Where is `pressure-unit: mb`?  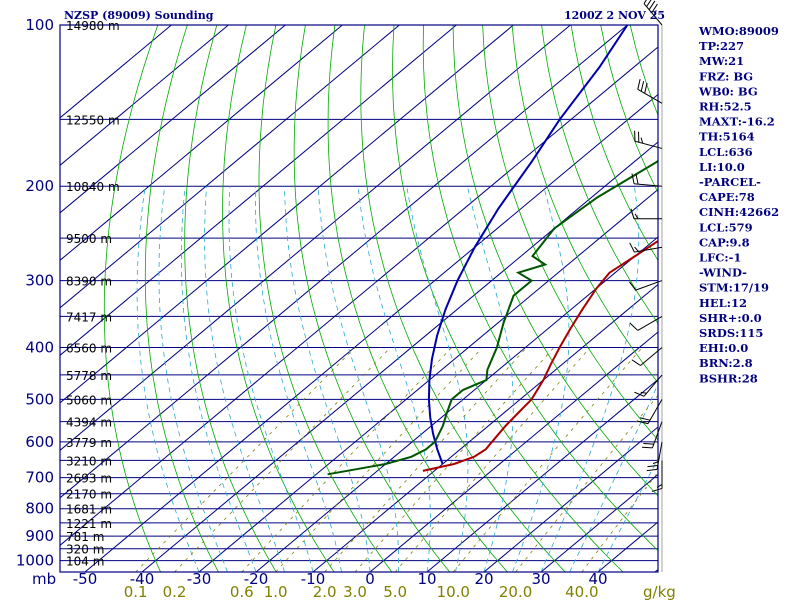
pressure-unit: mb is located at coordinates (44, 579).